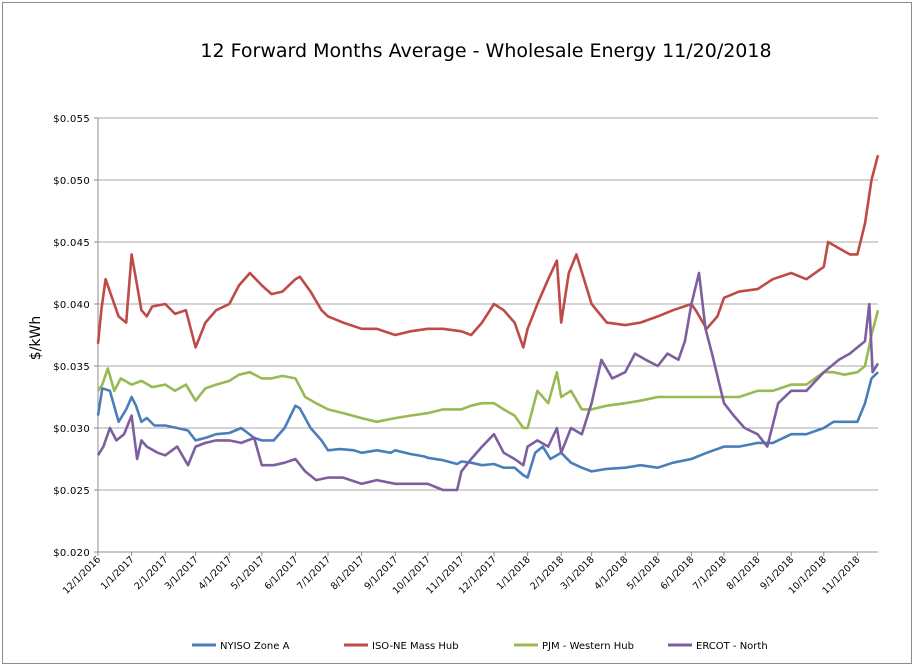  I want to click on y-axis-label: $/kWh, so click(36, 338).